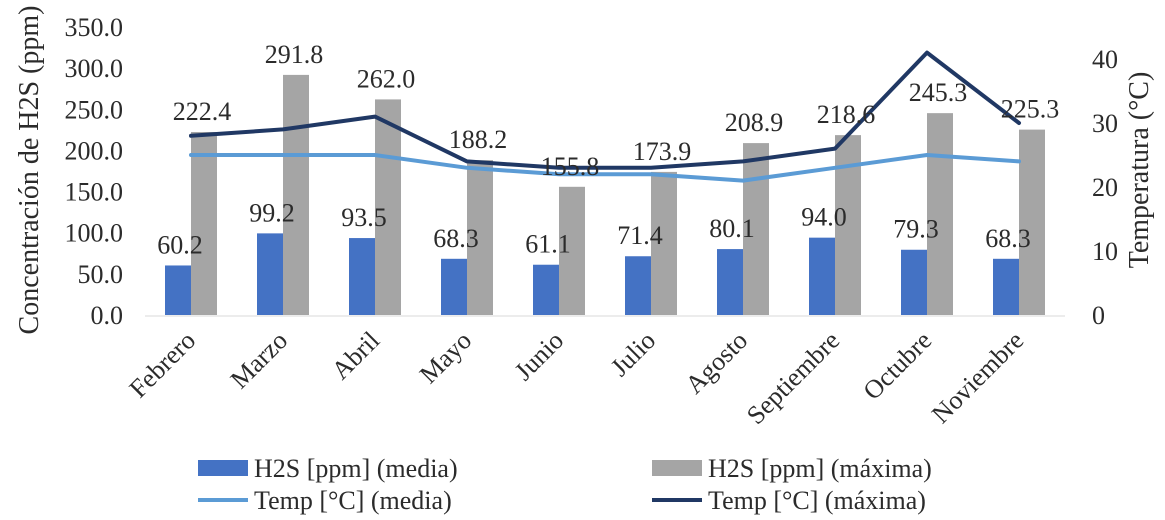 This screenshot has width=1165, height=520. I want to click on legend-item-h2s-maxima: H2S [ppm] (máxima), so click(792, 468).